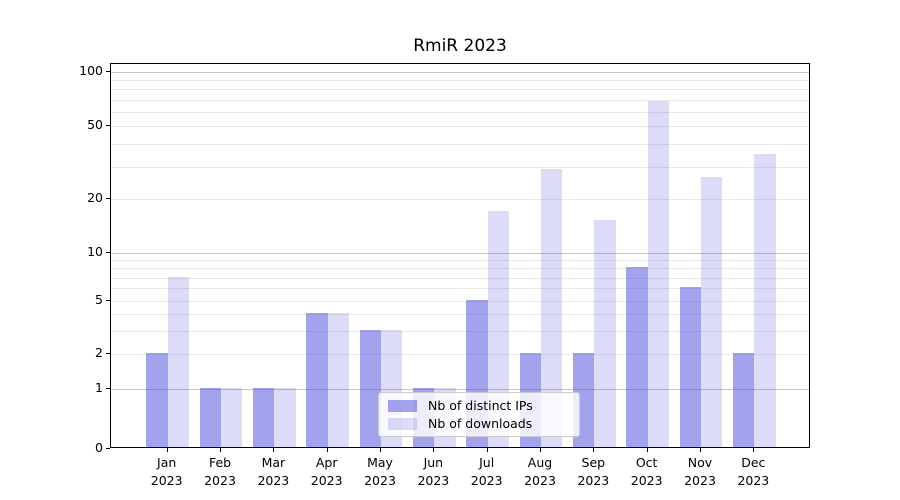 The height and width of the screenshot is (500, 900). I want to click on y-tick-label: 5, so click(99, 299).